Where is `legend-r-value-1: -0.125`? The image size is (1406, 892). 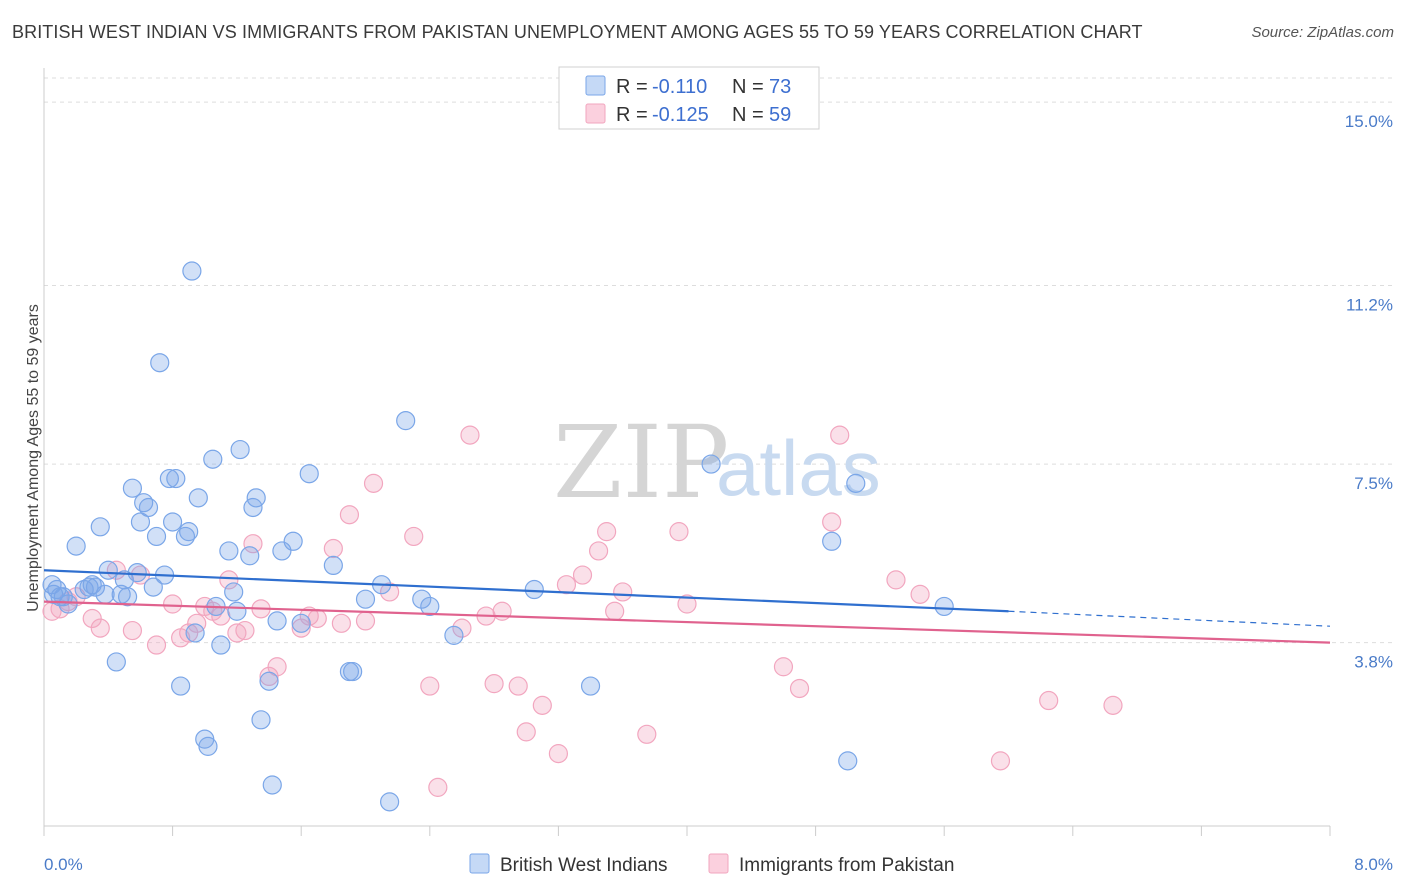
legend-r-value-1: -0.125 is located at coordinates (680, 115).